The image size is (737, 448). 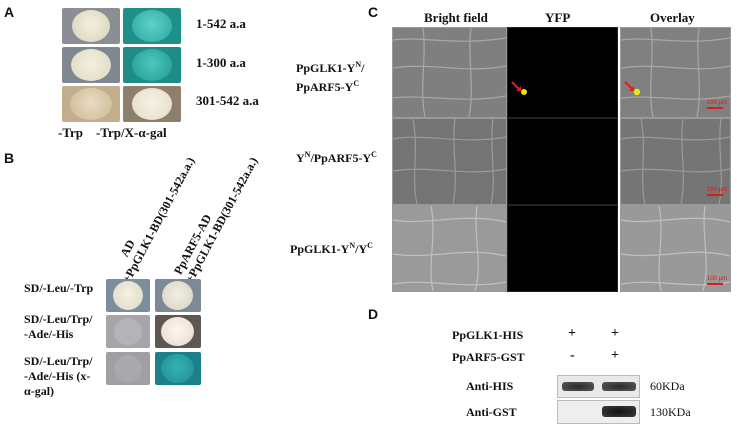 I want to click on medium-label: -Trp/X-α-gal, so click(x=131, y=132).